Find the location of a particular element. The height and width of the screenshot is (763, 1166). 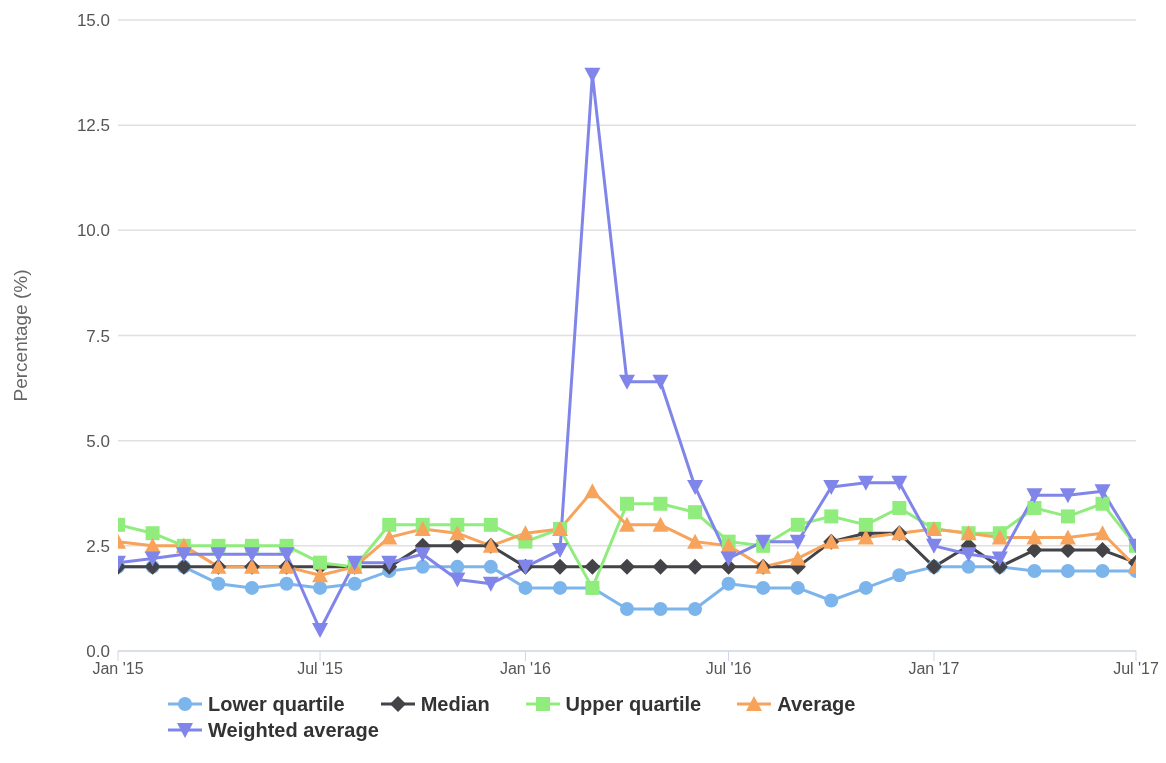

y-tick-label: 15.0 is located at coordinates (93, 21).